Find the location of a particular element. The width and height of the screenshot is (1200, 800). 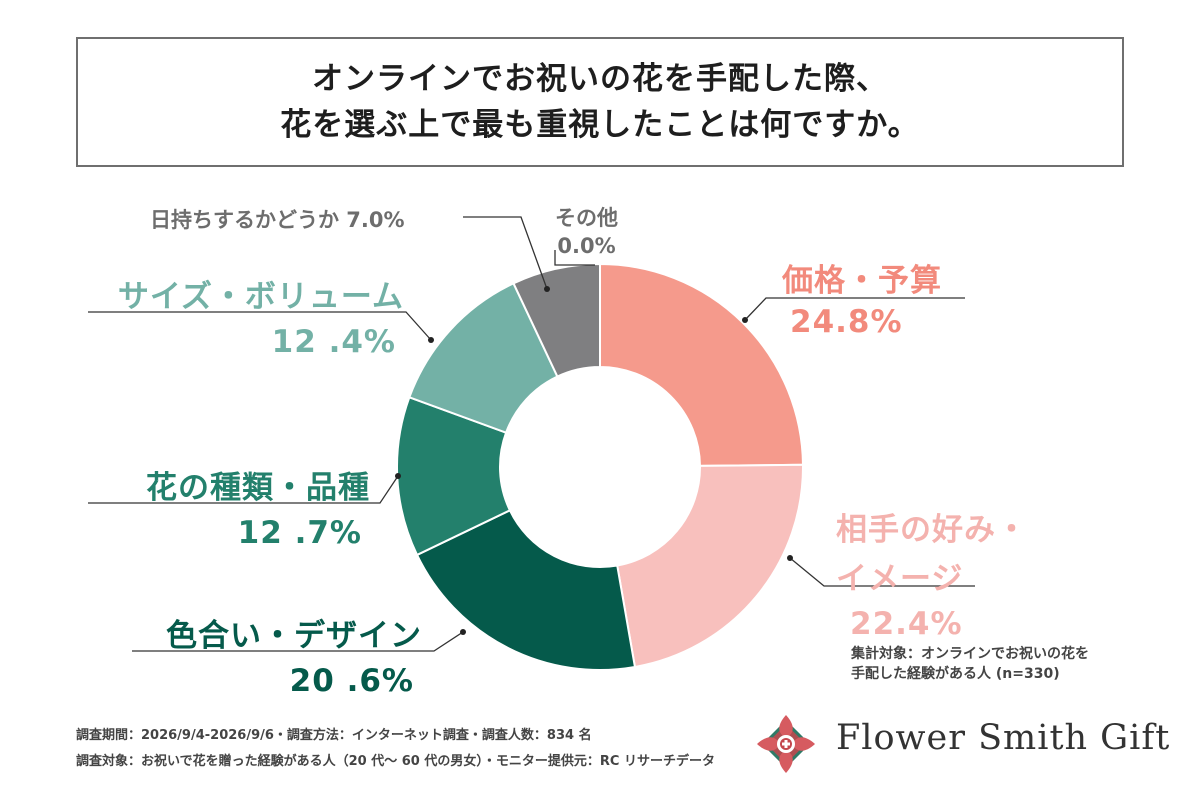

leader-line-kind is located at coordinates (243, 489).